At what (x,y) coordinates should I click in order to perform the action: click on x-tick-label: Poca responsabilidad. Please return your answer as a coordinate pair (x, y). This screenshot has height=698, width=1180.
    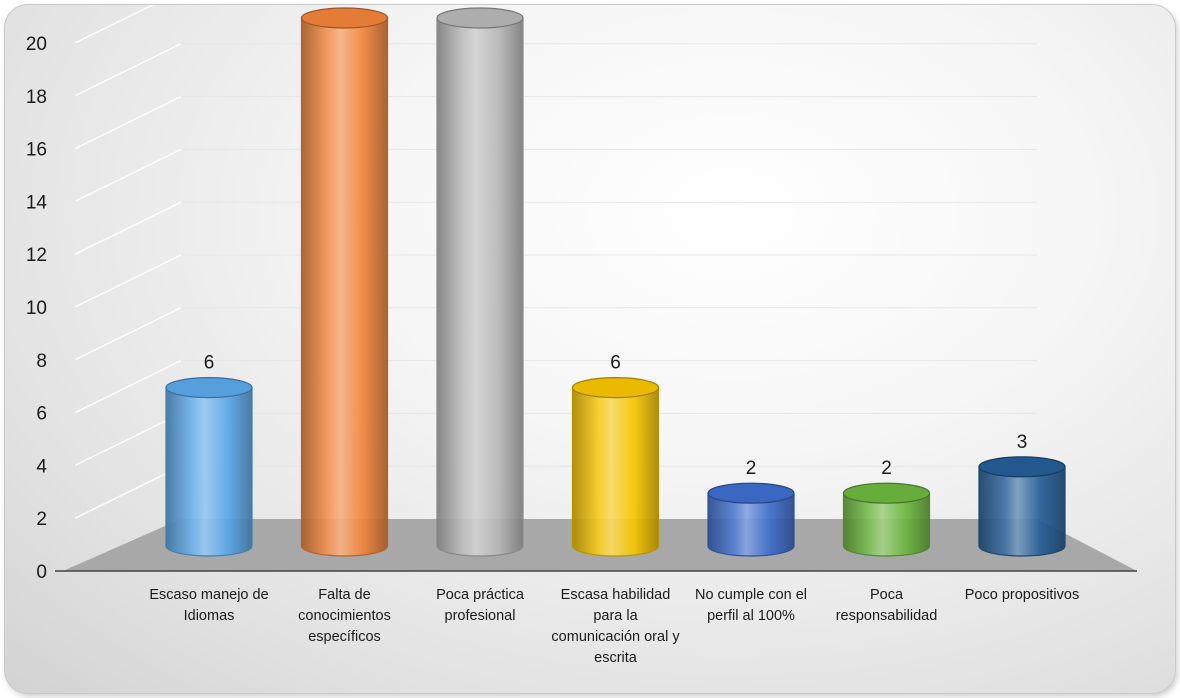
    Looking at the image, I should click on (886, 605).